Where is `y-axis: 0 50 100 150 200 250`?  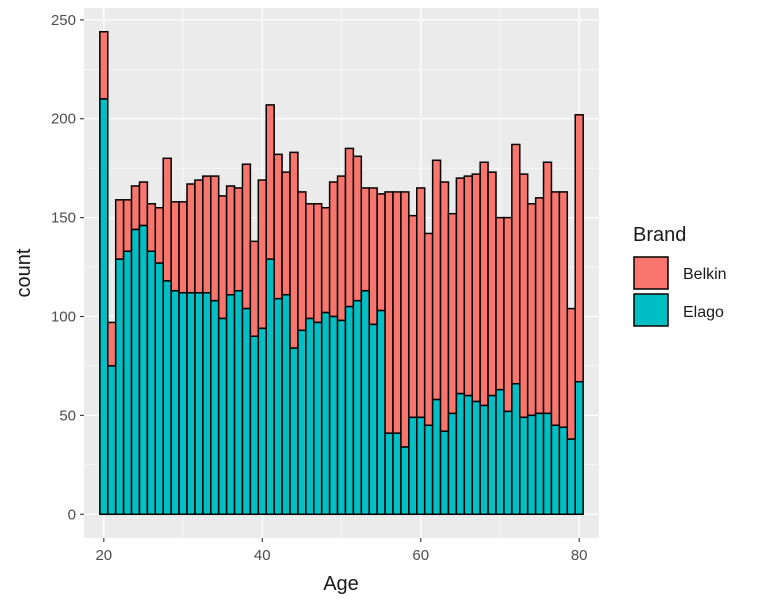
y-axis: 0 50 100 150 200 250 is located at coordinates (67, 267).